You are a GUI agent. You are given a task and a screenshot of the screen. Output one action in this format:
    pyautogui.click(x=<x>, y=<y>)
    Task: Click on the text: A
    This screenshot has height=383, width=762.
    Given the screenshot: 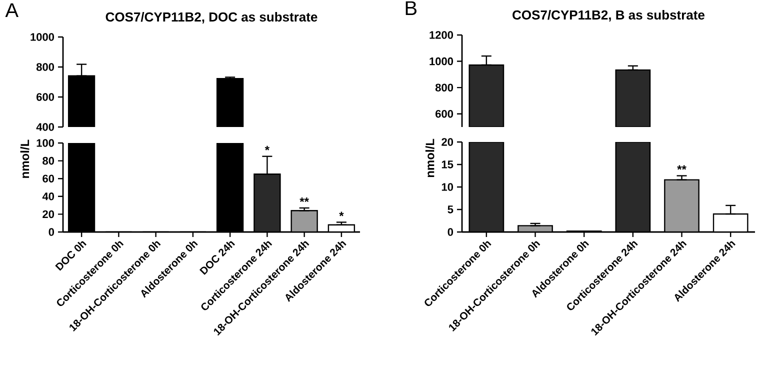 What is the action you would take?
    pyautogui.click(x=11, y=10)
    